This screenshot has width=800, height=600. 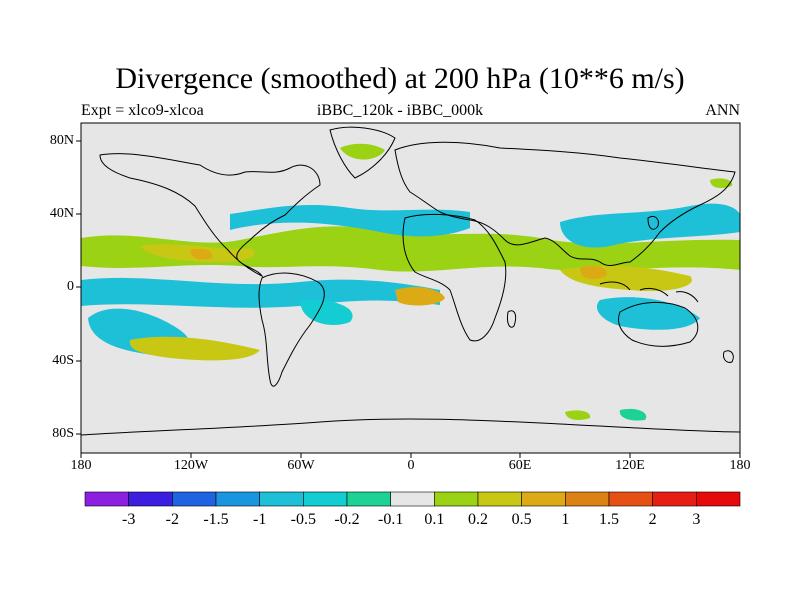 What do you see at coordinates (191, 465) in the screenshot?
I see `lon-label: 120W` at bounding box center [191, 465].